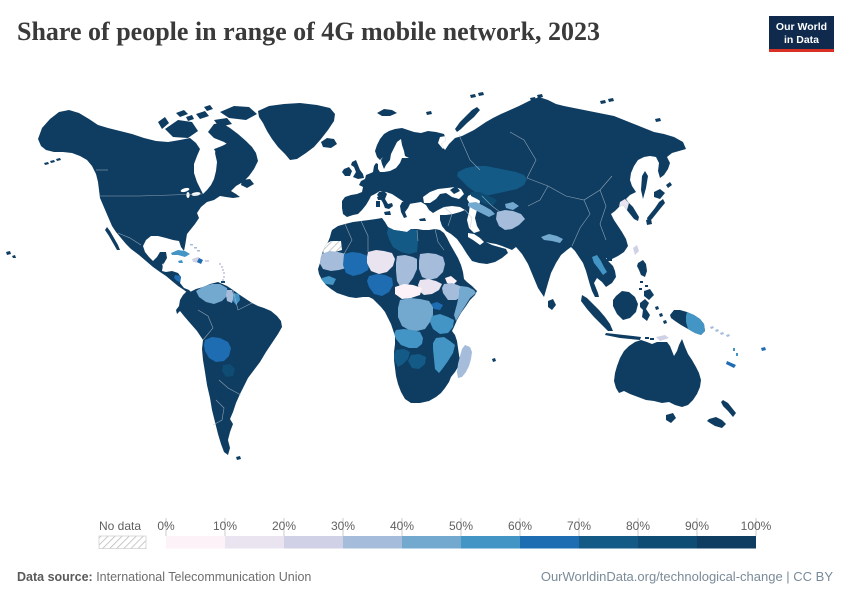 This screenshot has height=600, width=850. Describe the element at coordinates (120, 526) in the screenshot. I see `svg-text: No data` at that location.